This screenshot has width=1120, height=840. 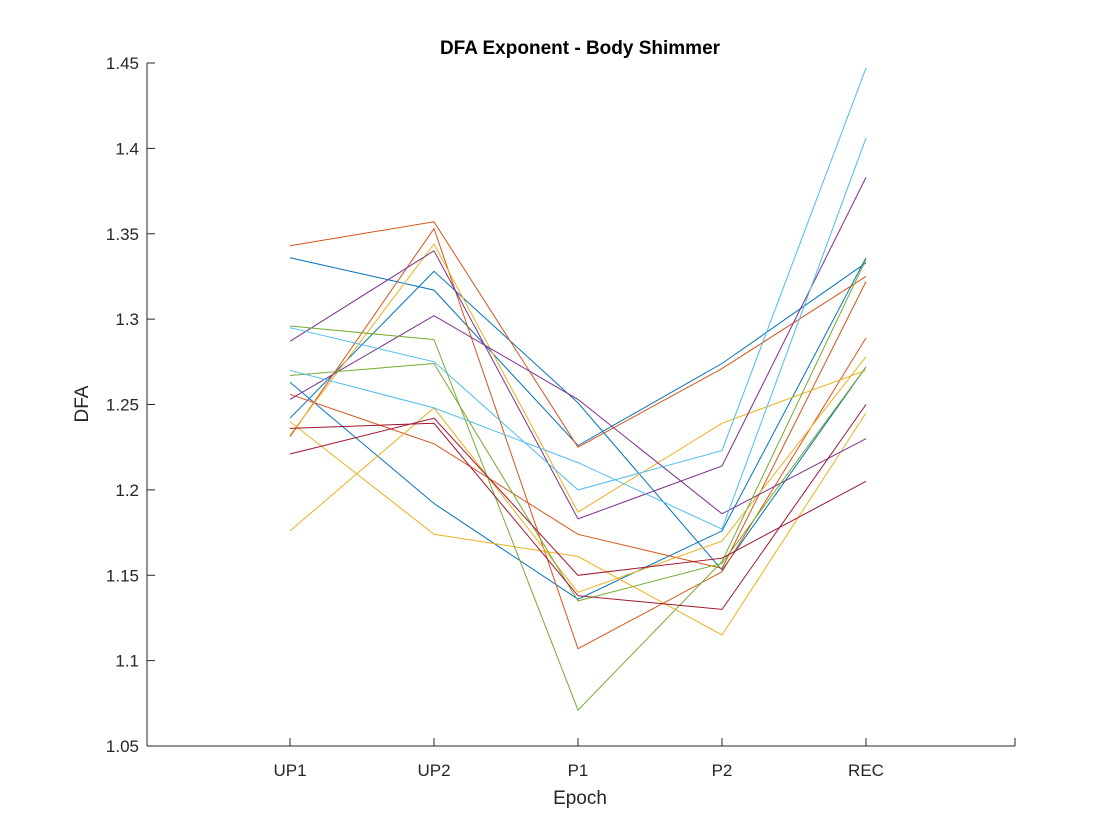 I want to click on x-tick-label: P2, so click(x=722, y=770).